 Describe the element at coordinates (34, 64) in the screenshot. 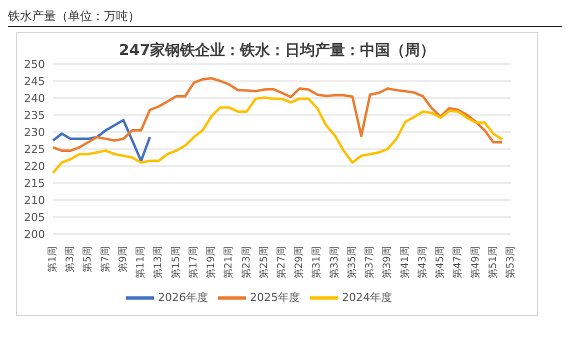

I see `y-tick-label: 250` at that location.